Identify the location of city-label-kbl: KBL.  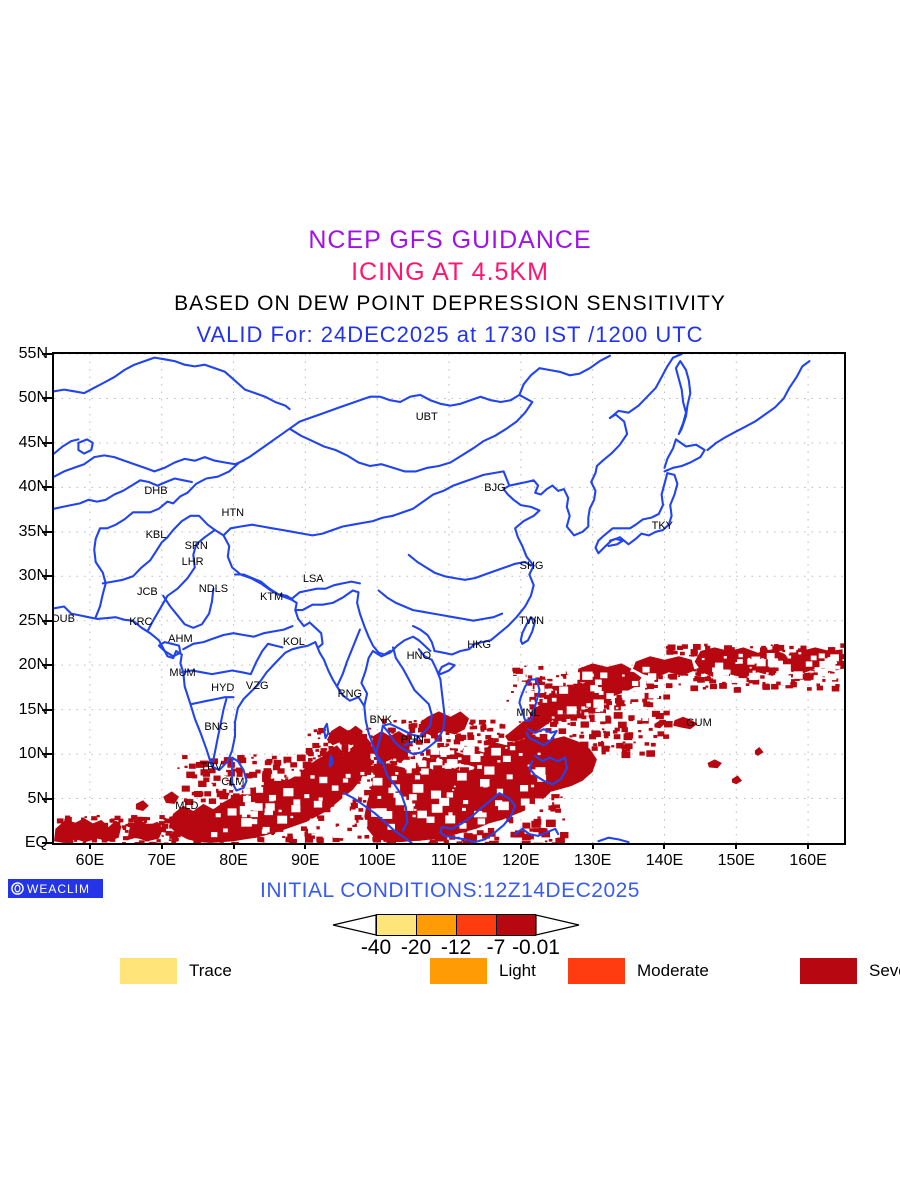
(156, 535).